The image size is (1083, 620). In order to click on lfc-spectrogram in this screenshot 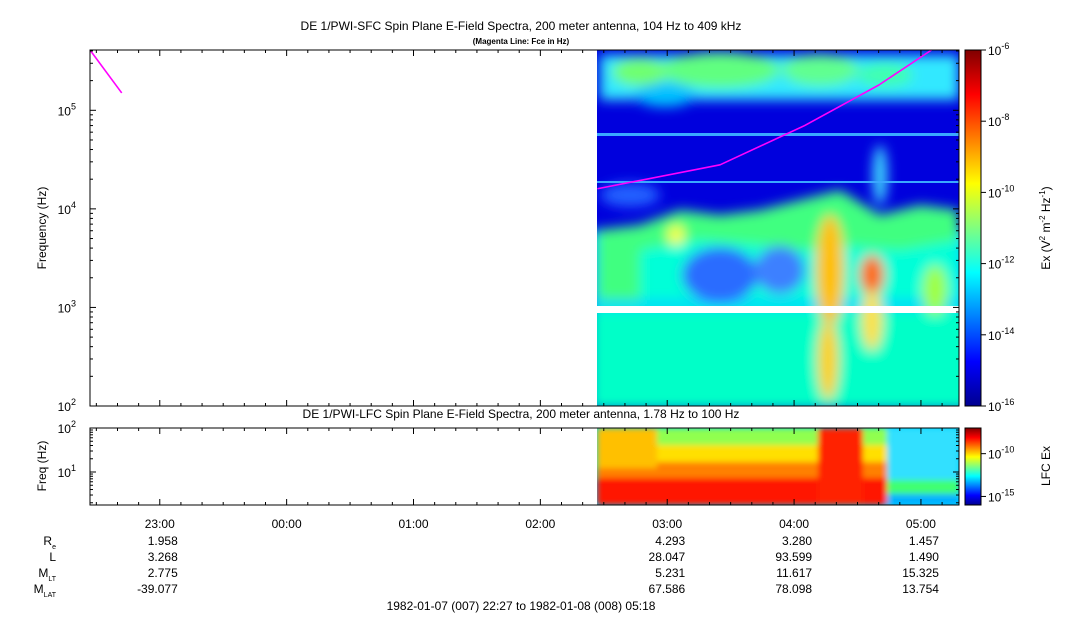, I will do `click(778, 466)`.